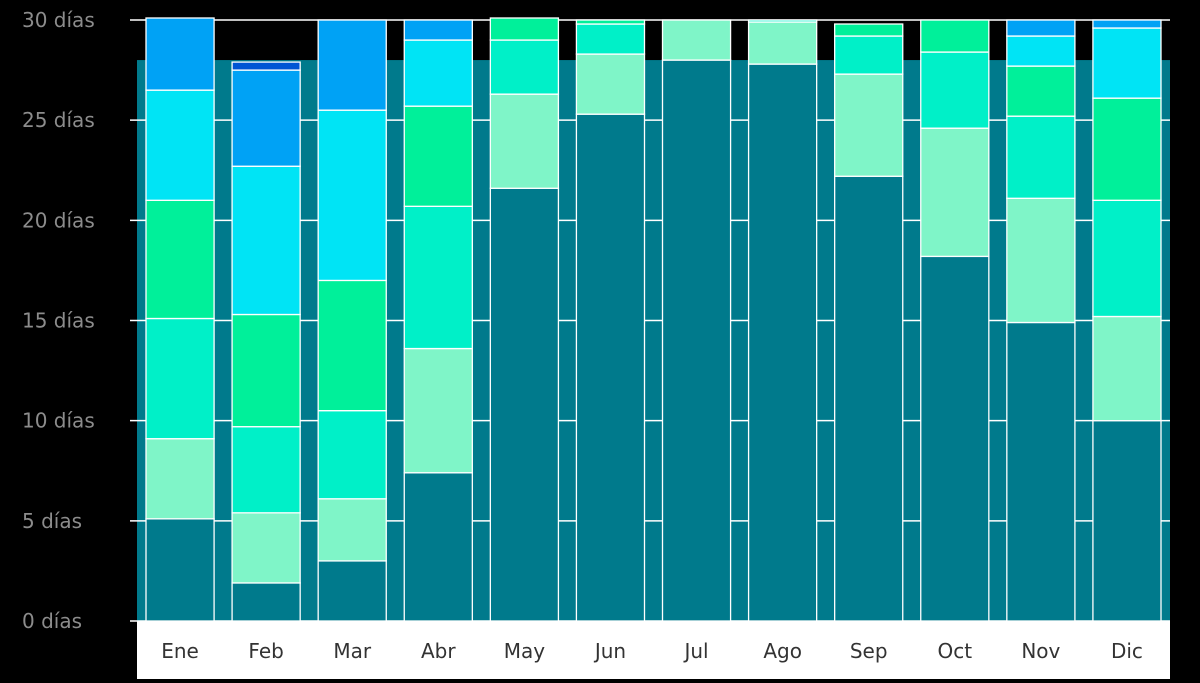 This screenshot has width=1200, height=683. I want to click on x-axis: Ene Feb Mar Abr May Jun Jul Ago Sep Oct Nov Dic, so click(653, 650).